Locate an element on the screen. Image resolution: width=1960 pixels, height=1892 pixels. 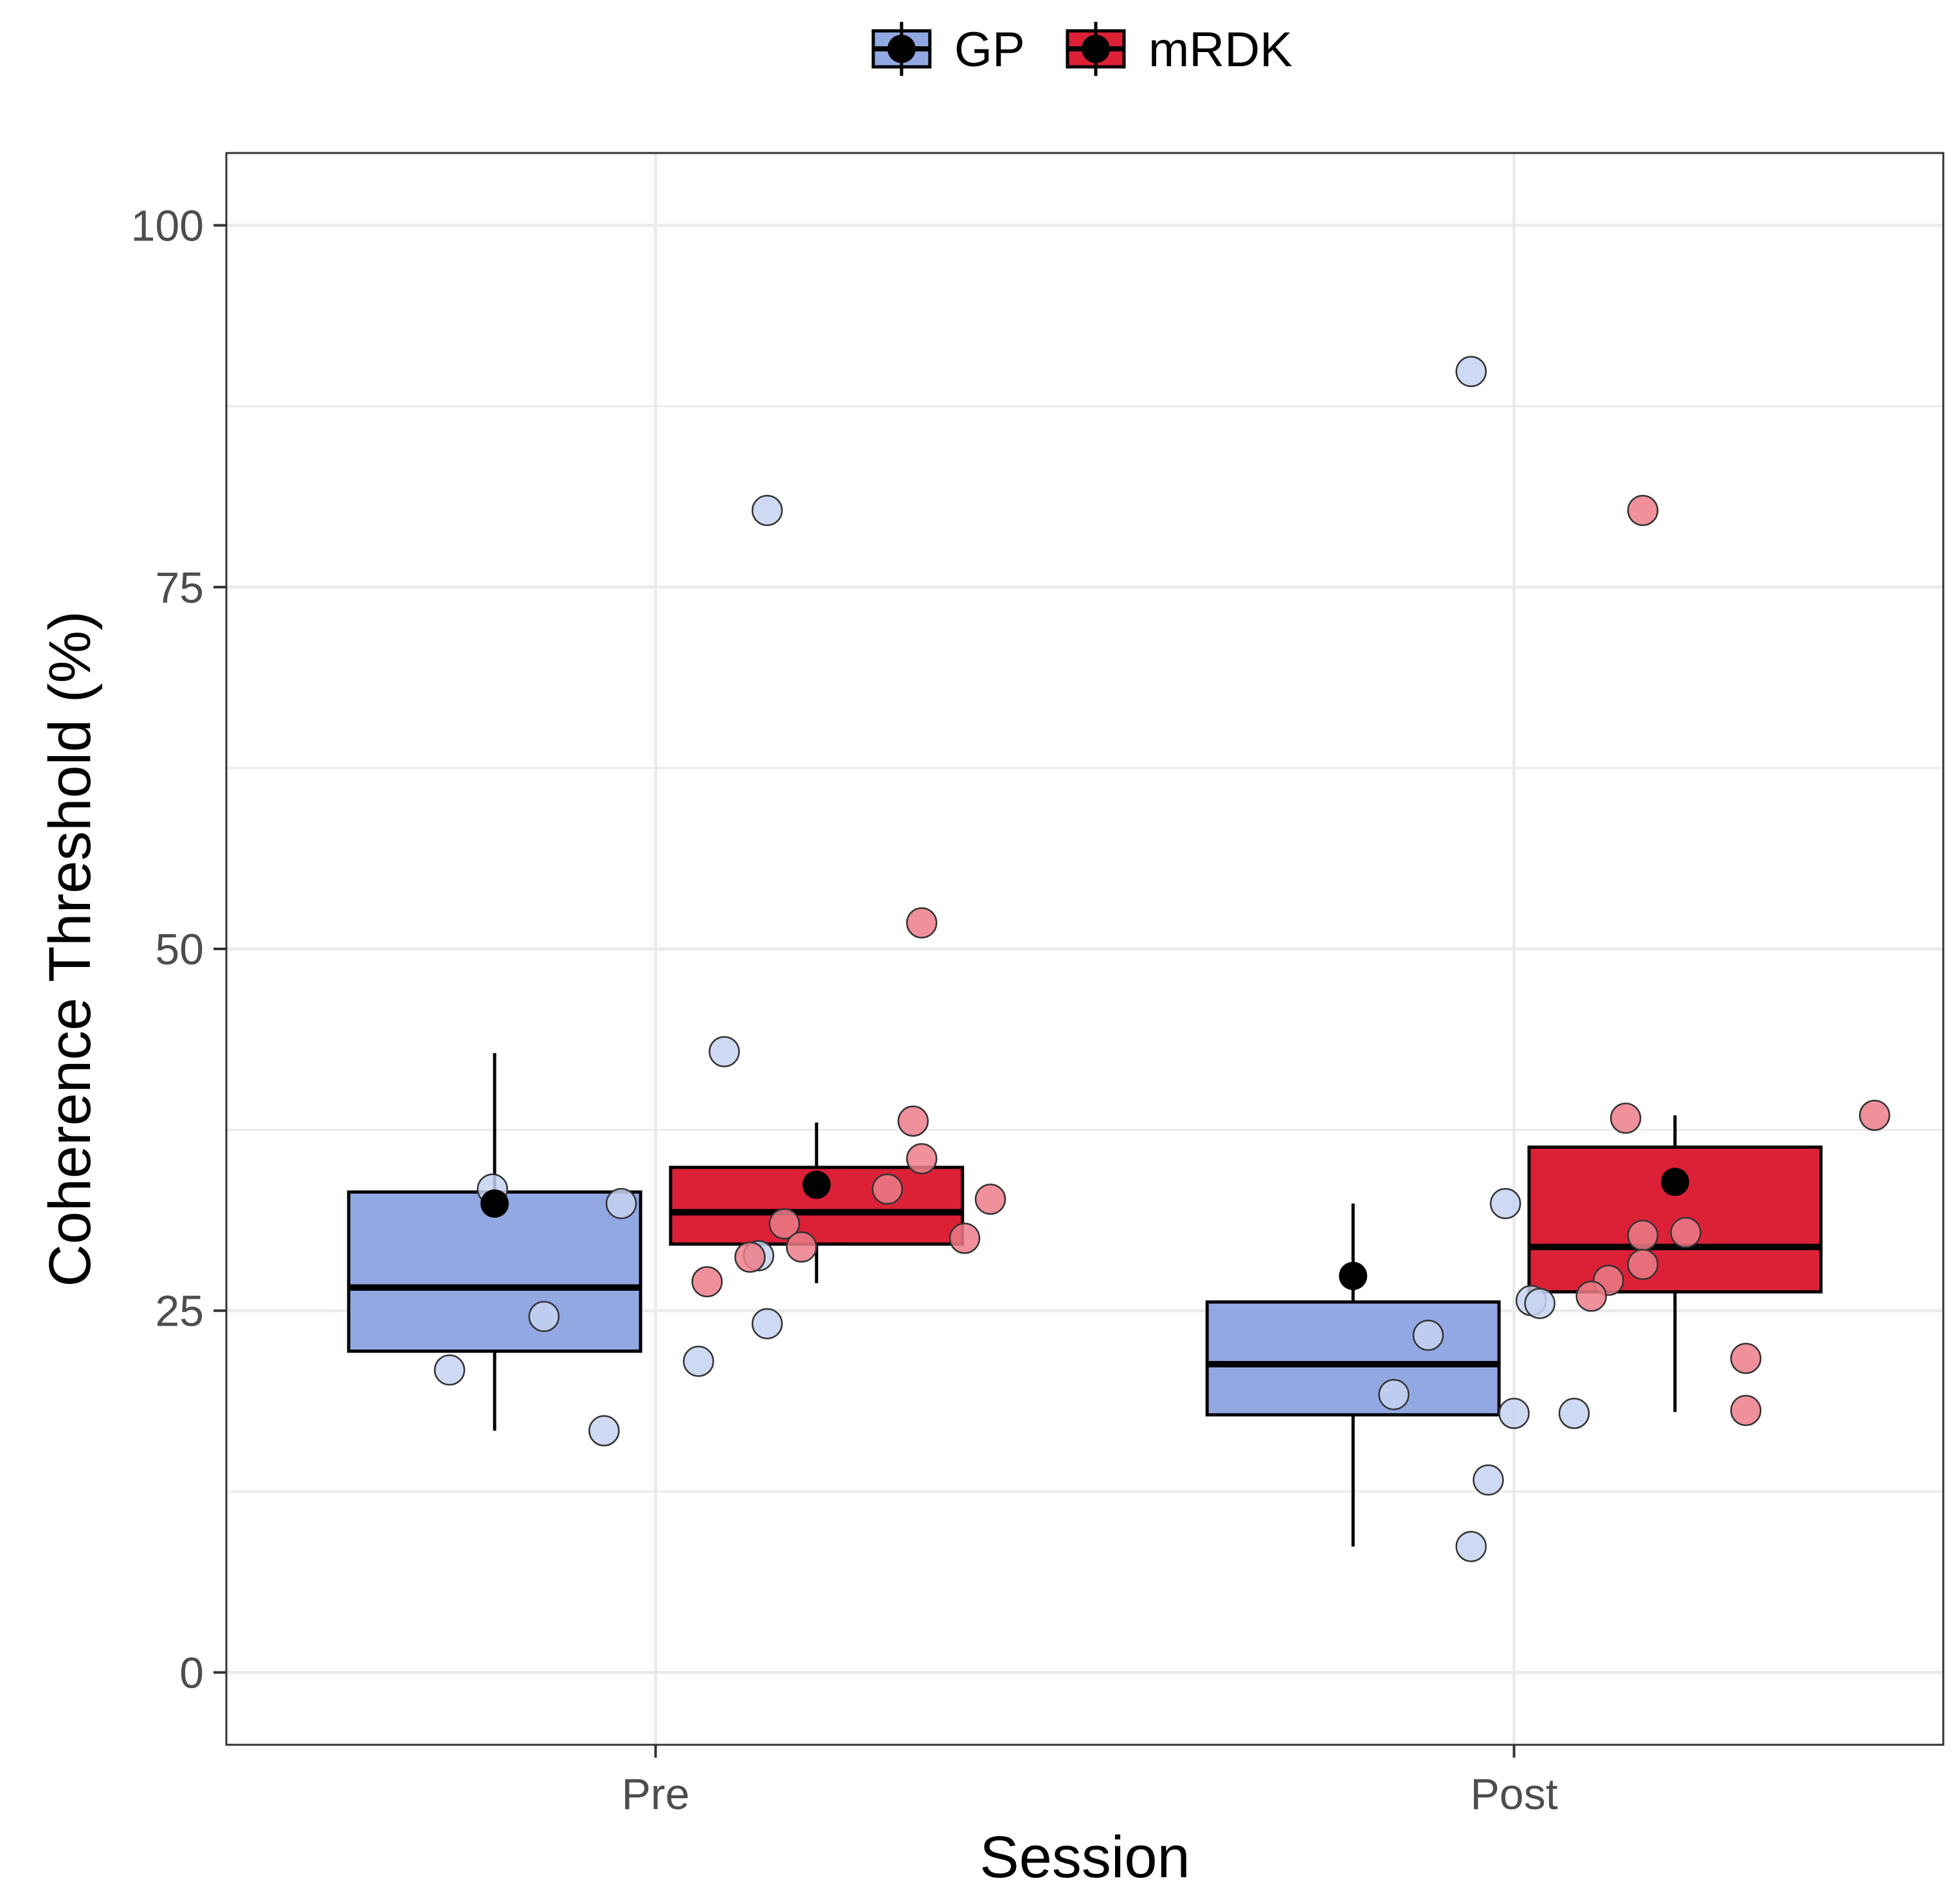
legend-label-gp: GP is located at coordinates (989, 50).